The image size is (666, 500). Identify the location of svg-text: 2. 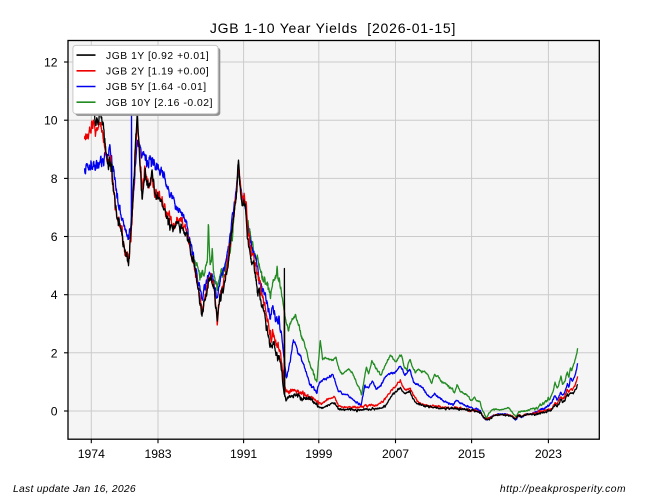
(54, 353).